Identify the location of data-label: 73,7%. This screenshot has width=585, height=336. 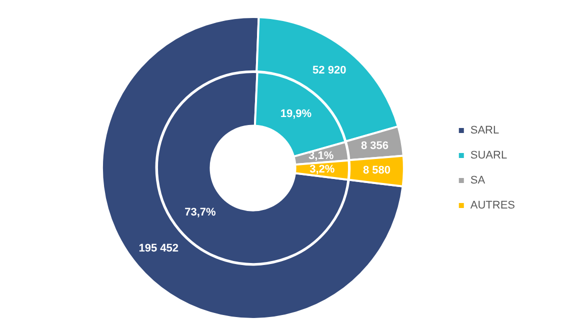
(200, 212).